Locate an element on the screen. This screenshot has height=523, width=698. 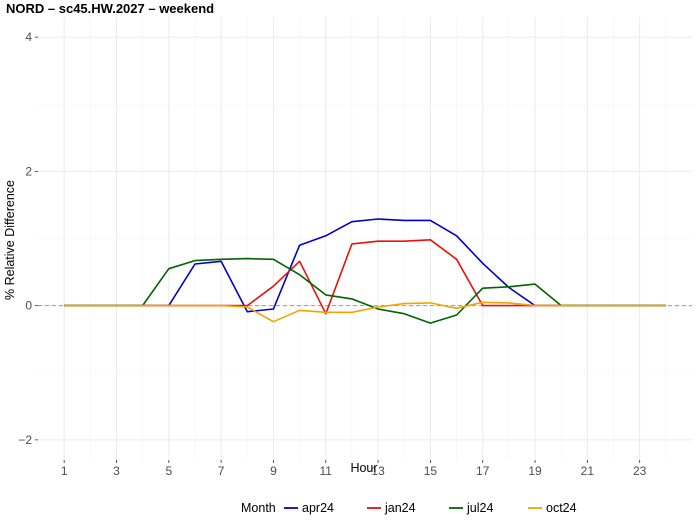
x-axis-title: Hour is located at coordinates (363, 468).